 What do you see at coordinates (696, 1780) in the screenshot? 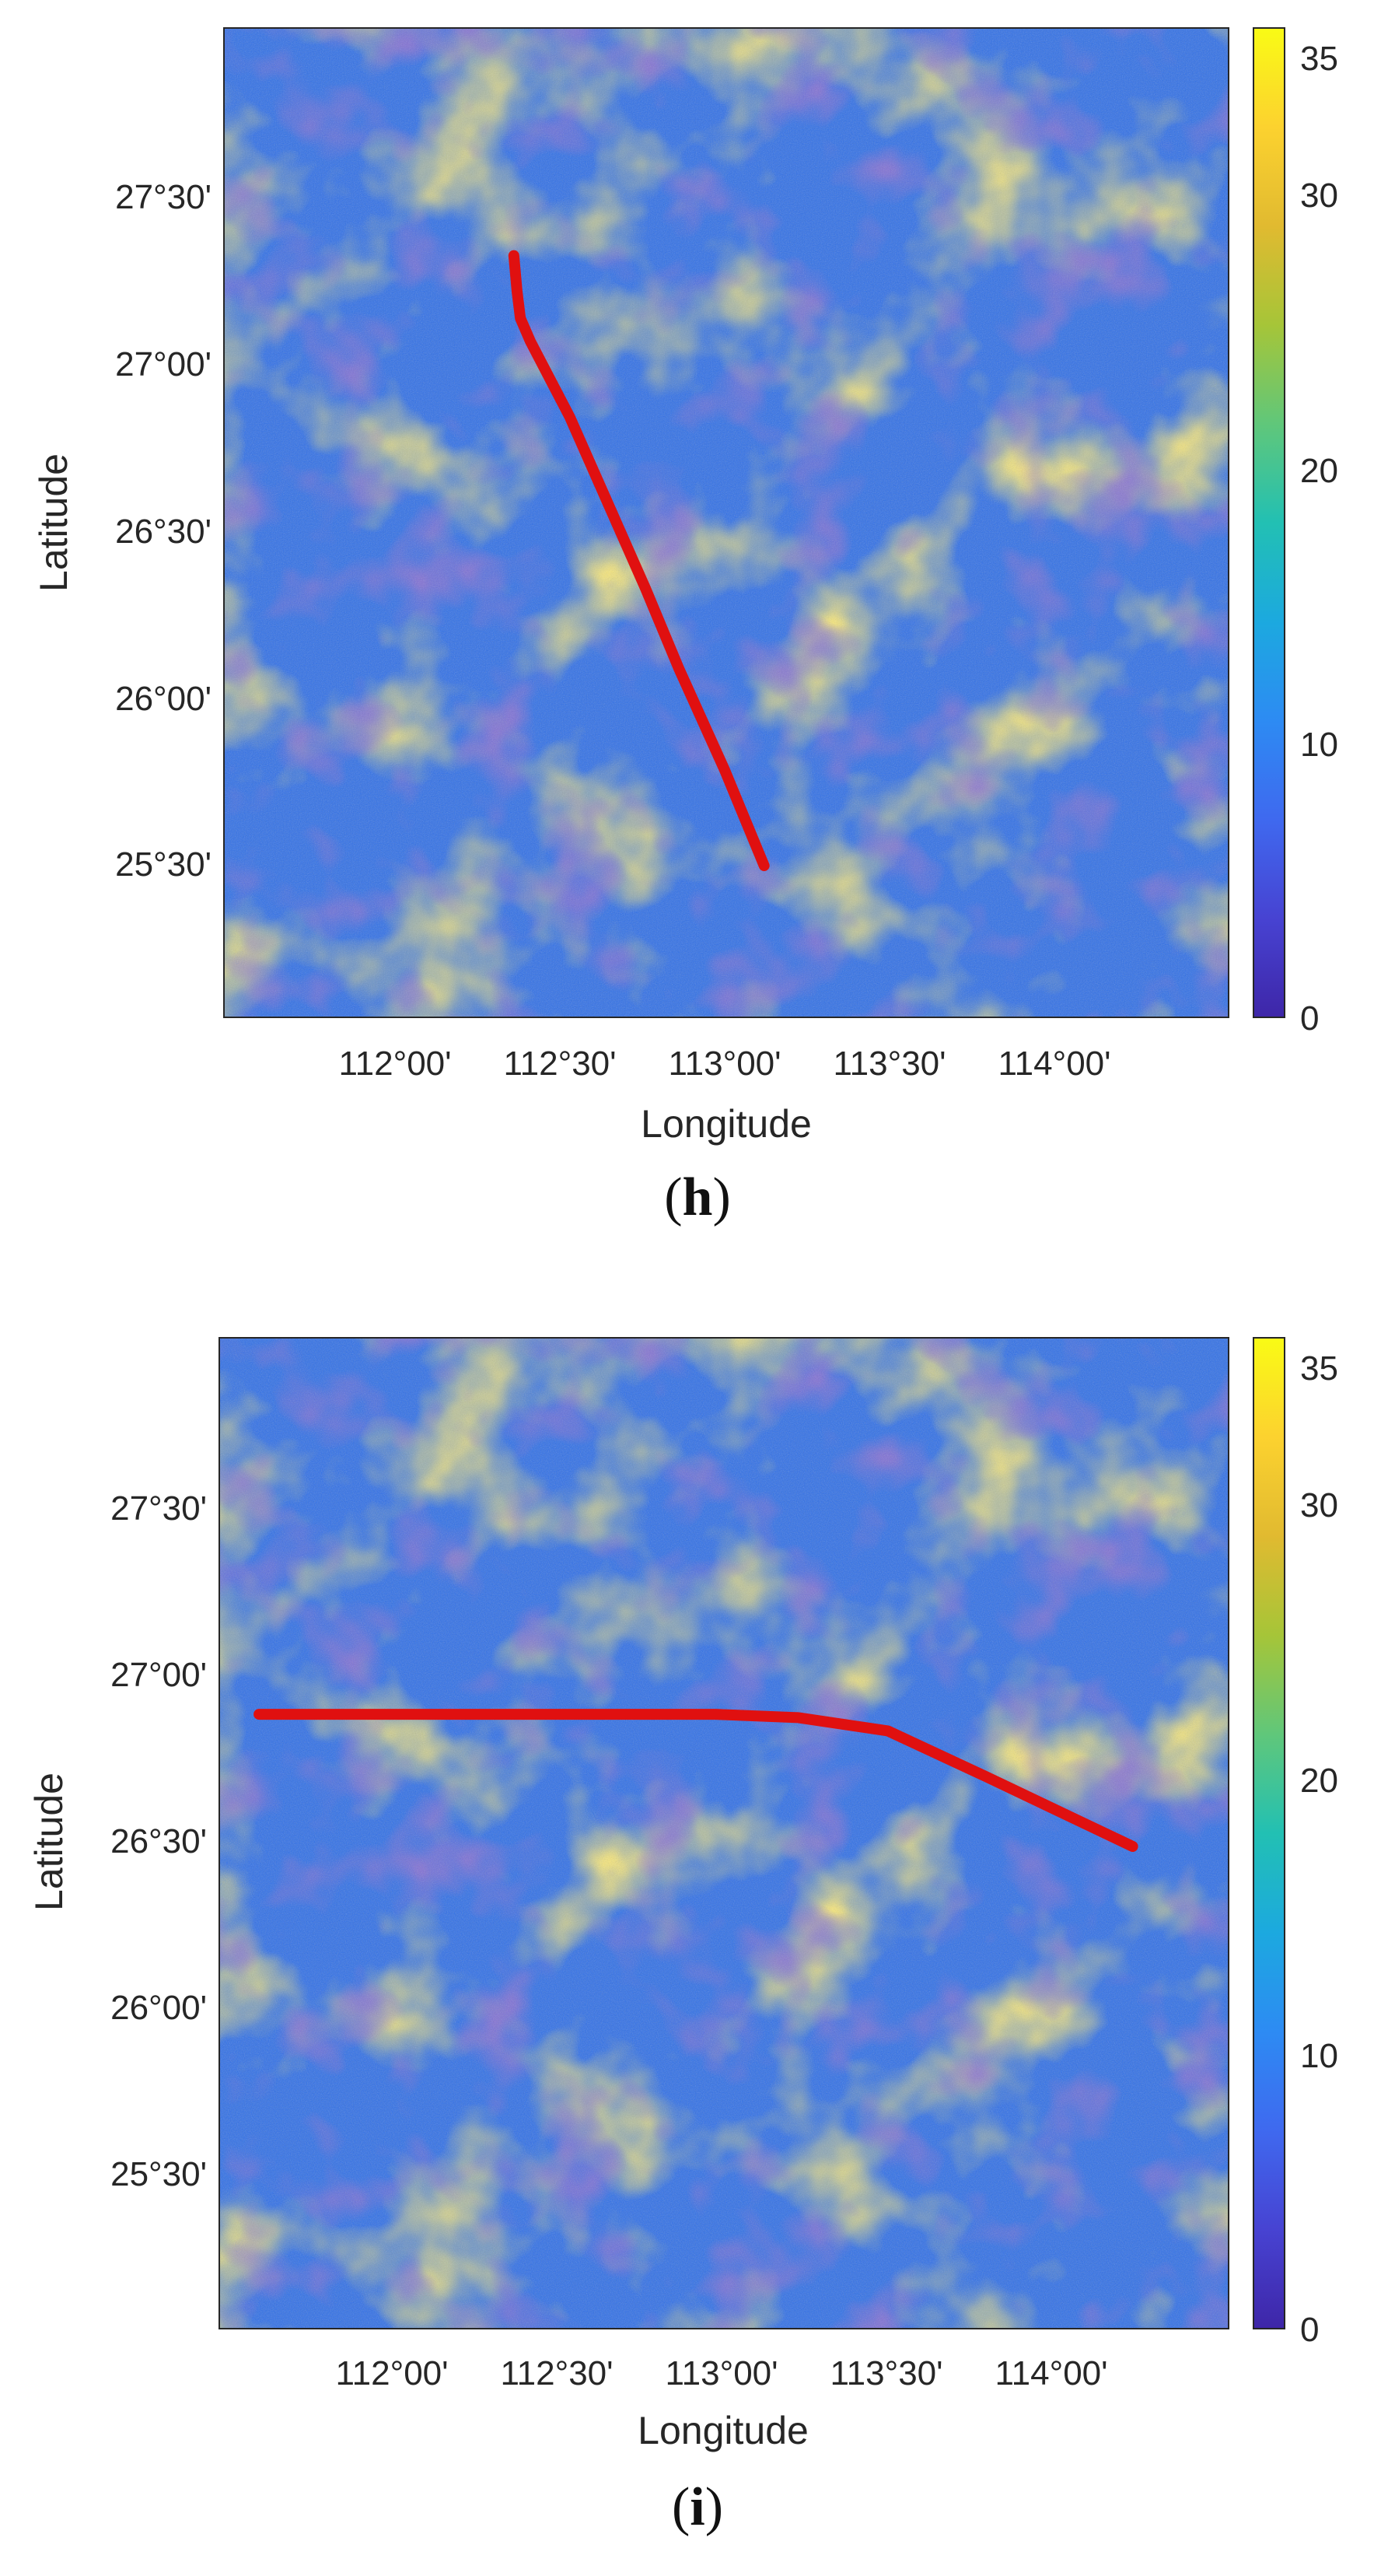
I see `route-line-i` at bounding box center [696, 1780].